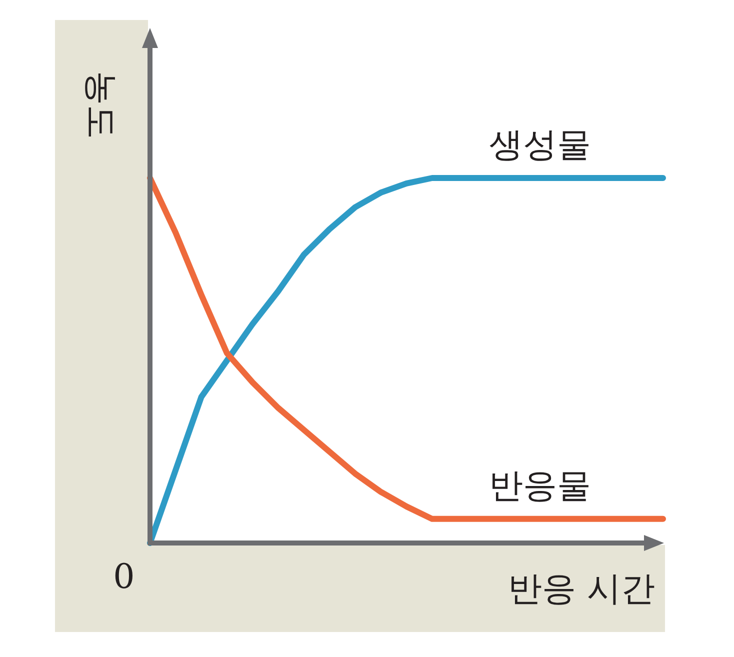 The width and height of the screenshot is (734, 657). What do you see at coordinates (101, 105) in the screenshot?
I see `y-axis-title: 농도` at bounding box center [101, 105].